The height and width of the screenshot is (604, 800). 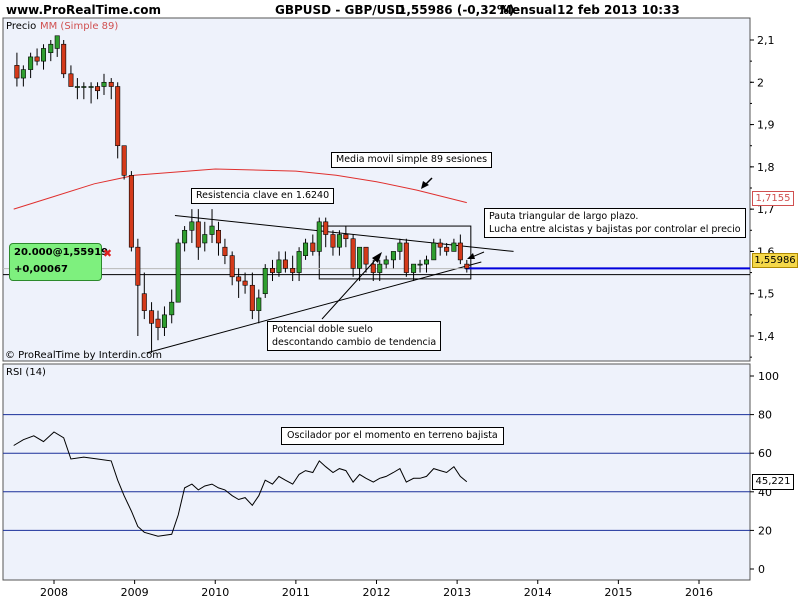 I want to click on ma-annotation: Media movil simple 89 sesiones, so click(x=412, y=160).